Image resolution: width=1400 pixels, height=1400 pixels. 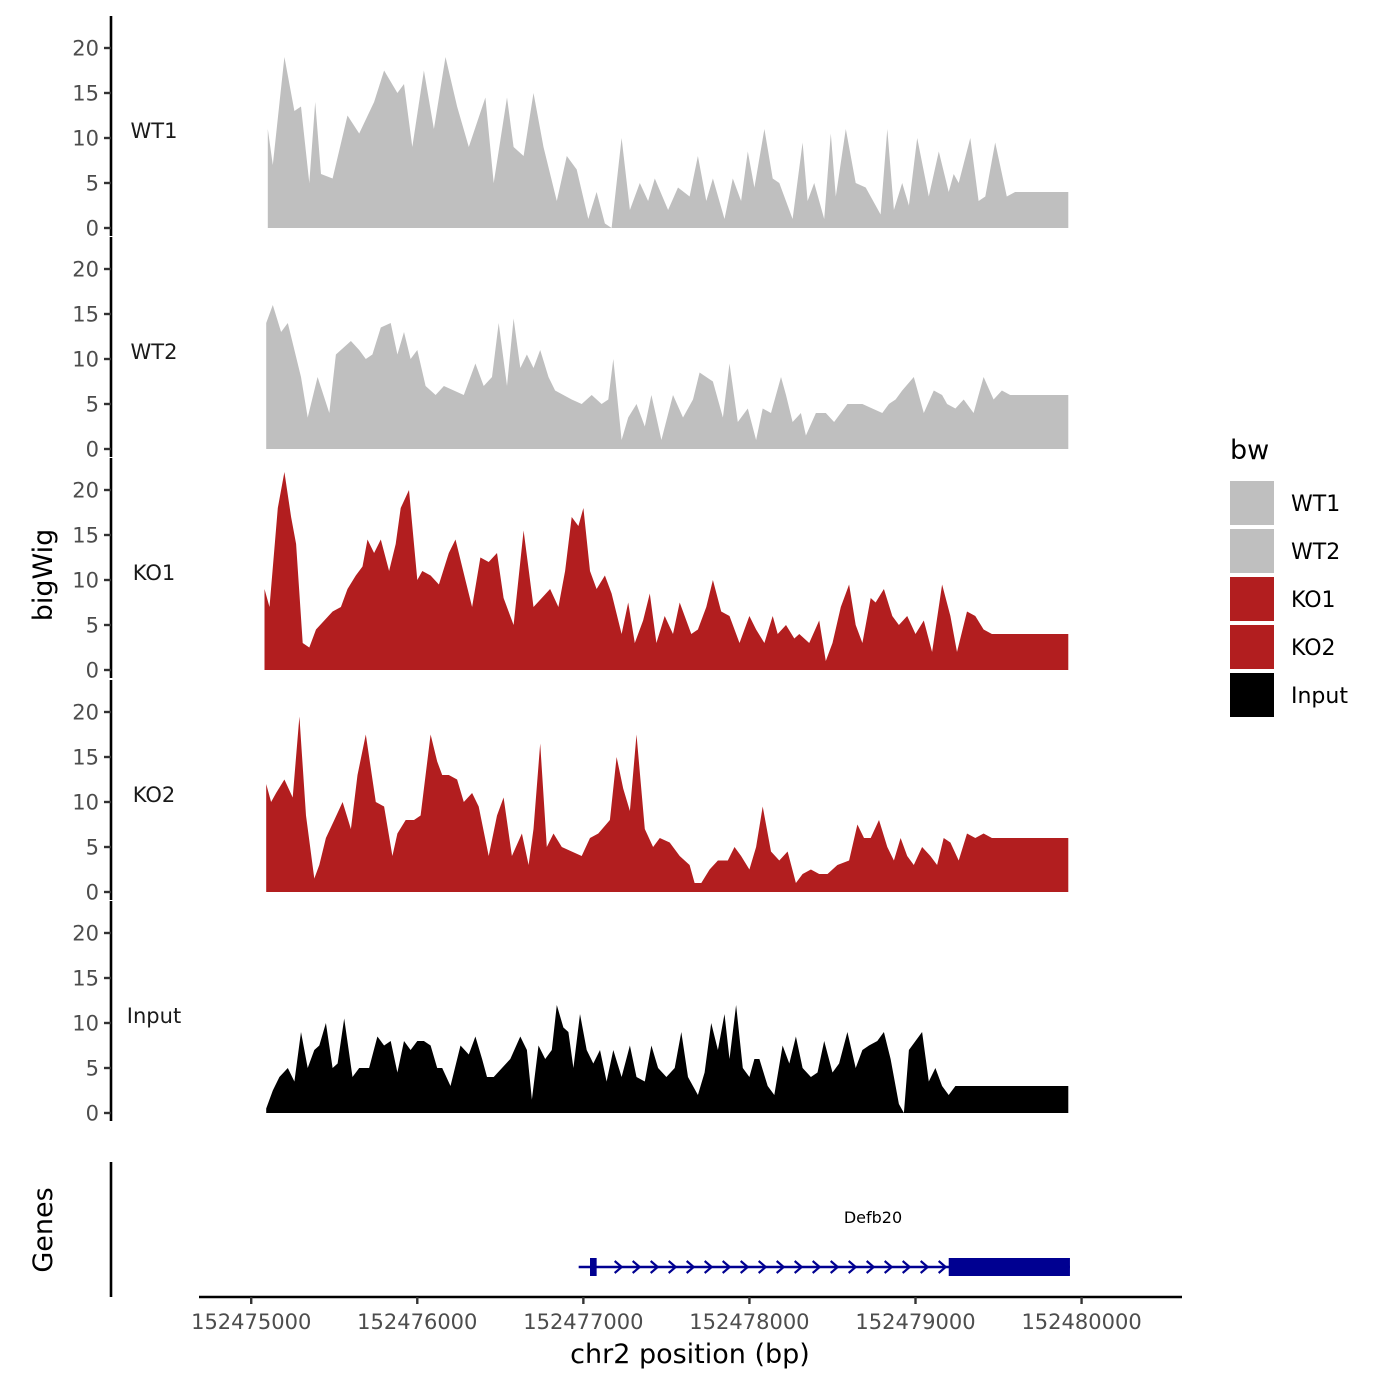 What do you see at coordinates (85, 536) in the screenshot?
I see `y-tick-label-ko1-15: 15` at bounding box center [85, 536].